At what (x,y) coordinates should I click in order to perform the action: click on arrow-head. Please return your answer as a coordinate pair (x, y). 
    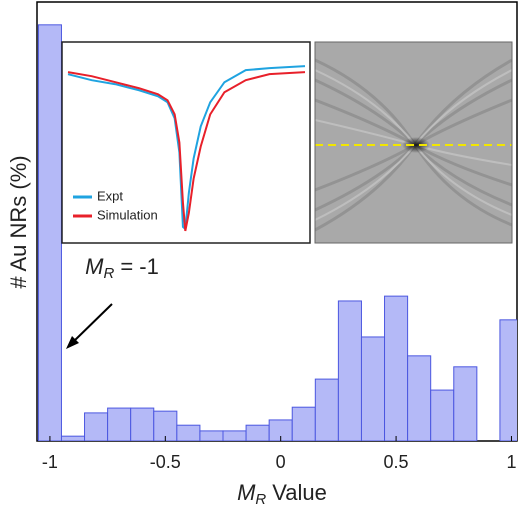
    Looking at the image, I should click on (72, 342).